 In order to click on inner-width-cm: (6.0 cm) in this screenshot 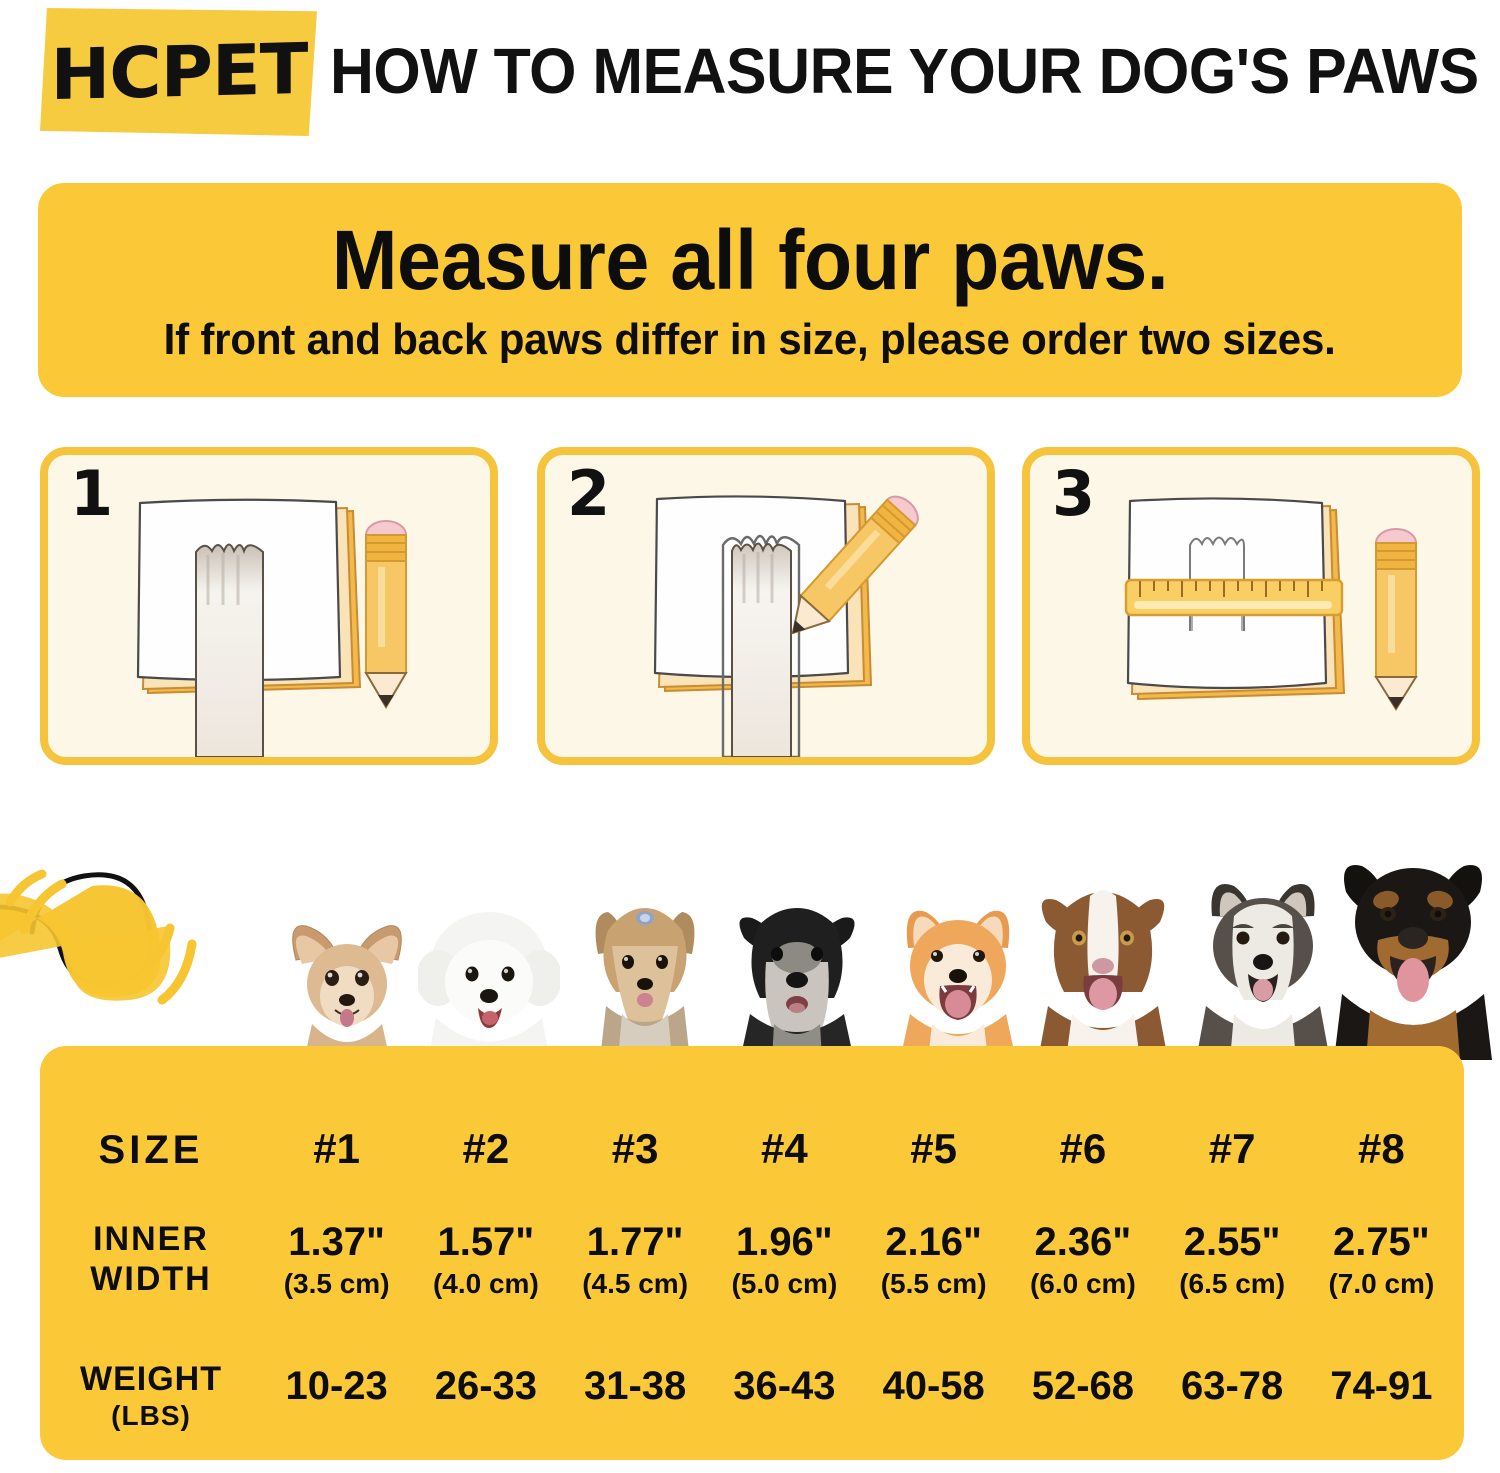, I will do `click(1082, 1283)`.